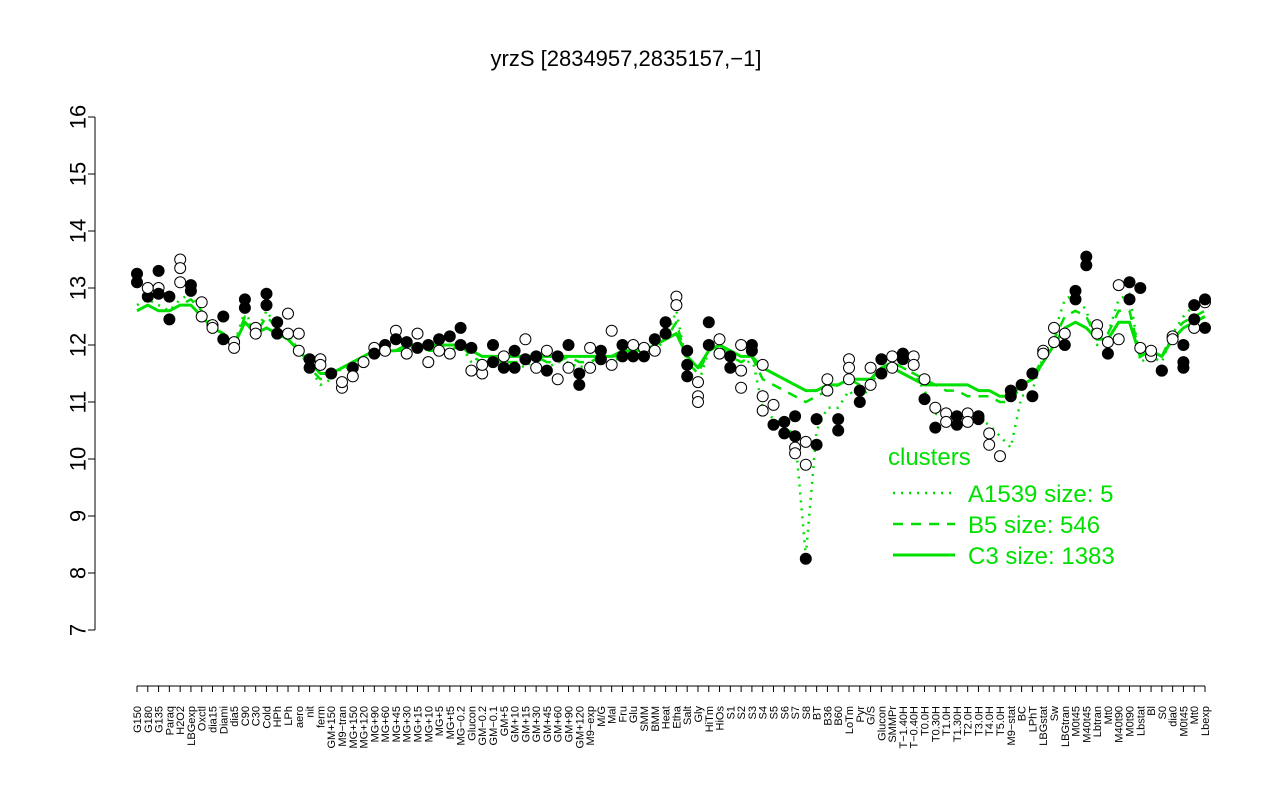 The height and width of the screenshot is (800, 1280). Describe the element at coordinates (365, 727) in the screenshot. I see `x-tick-label: MG+120` at that location.